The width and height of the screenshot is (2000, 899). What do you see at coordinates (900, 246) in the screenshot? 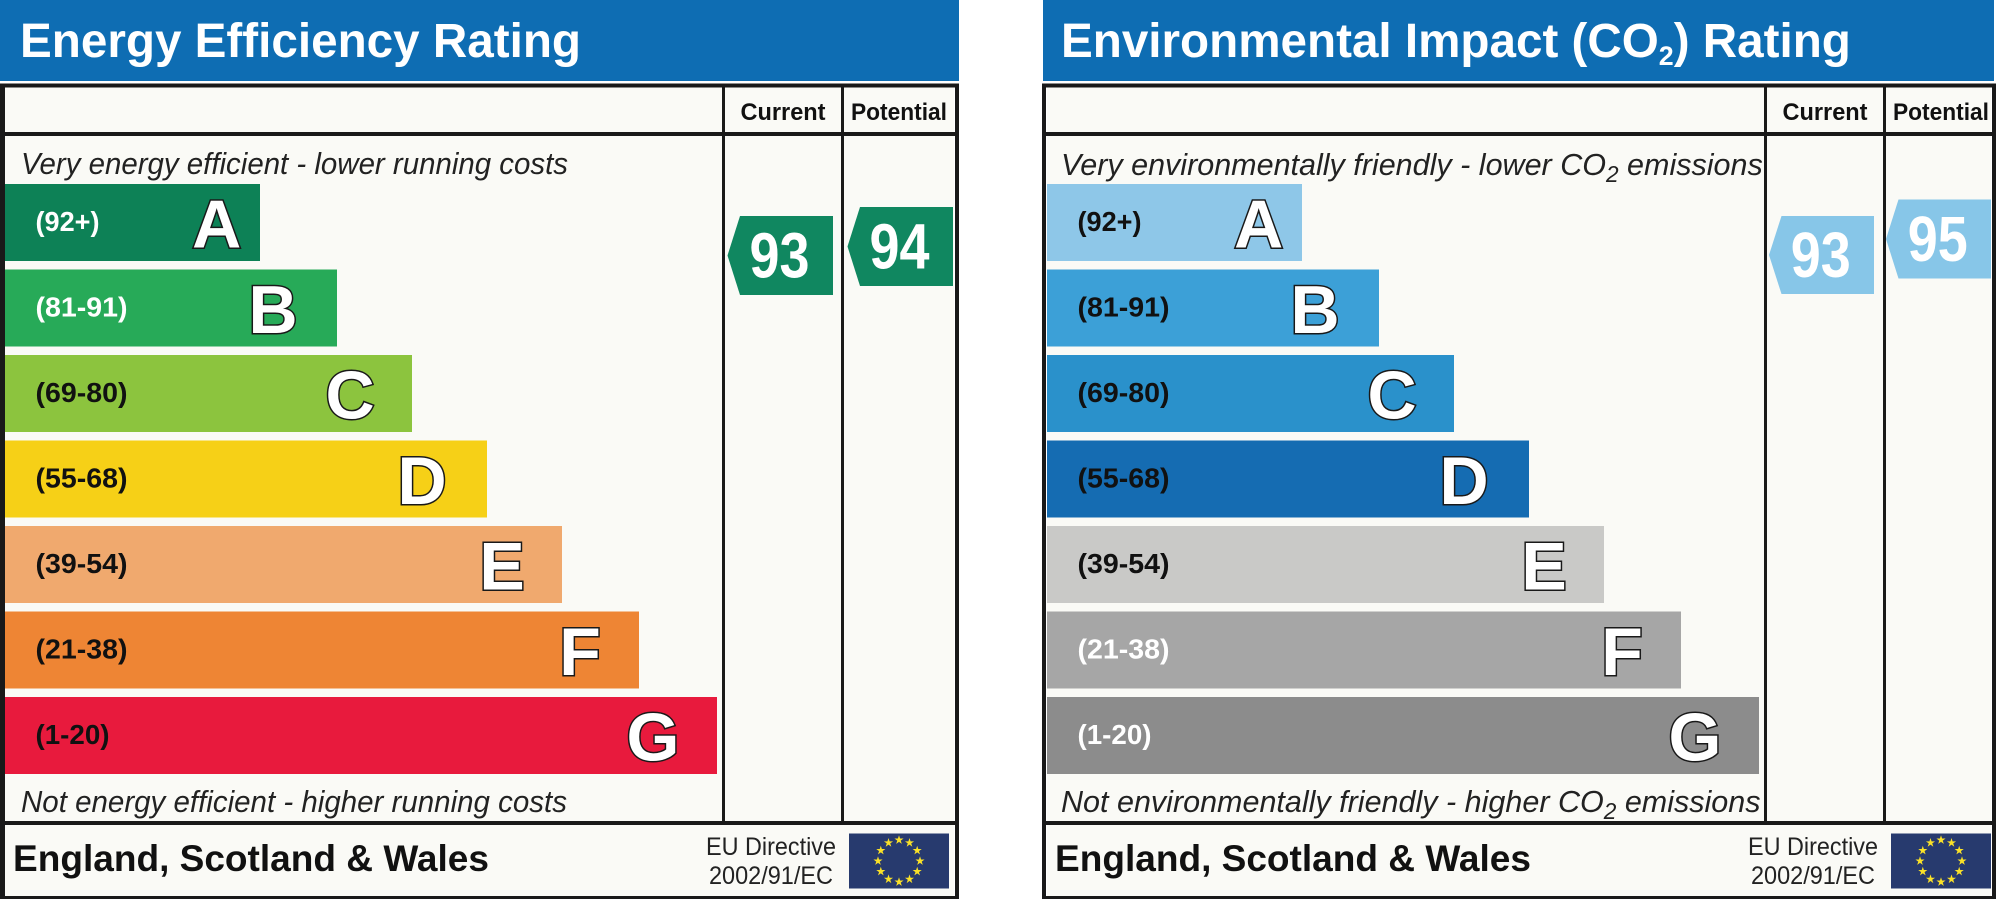
I see `svg-text: 94` at bounding box center [900, 246].